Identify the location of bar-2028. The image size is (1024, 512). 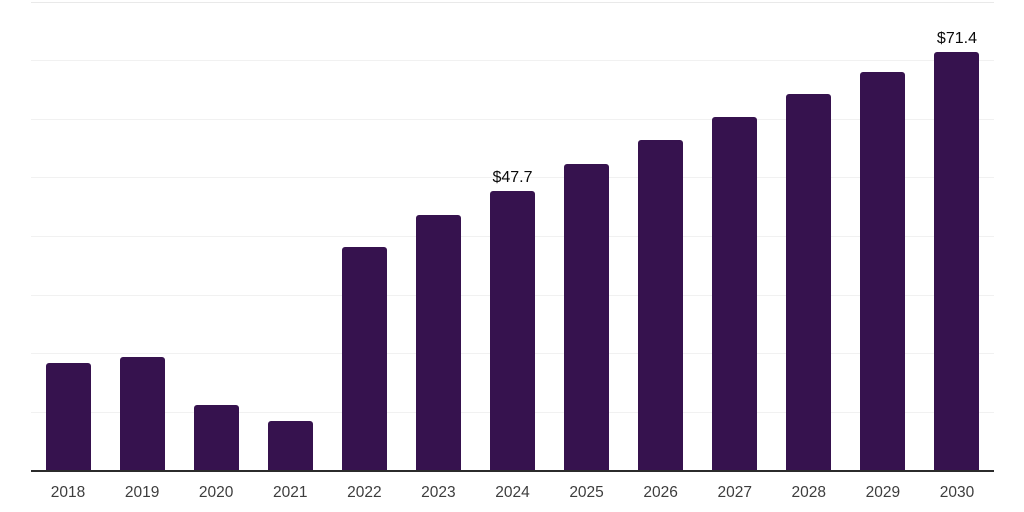
(809, 282).